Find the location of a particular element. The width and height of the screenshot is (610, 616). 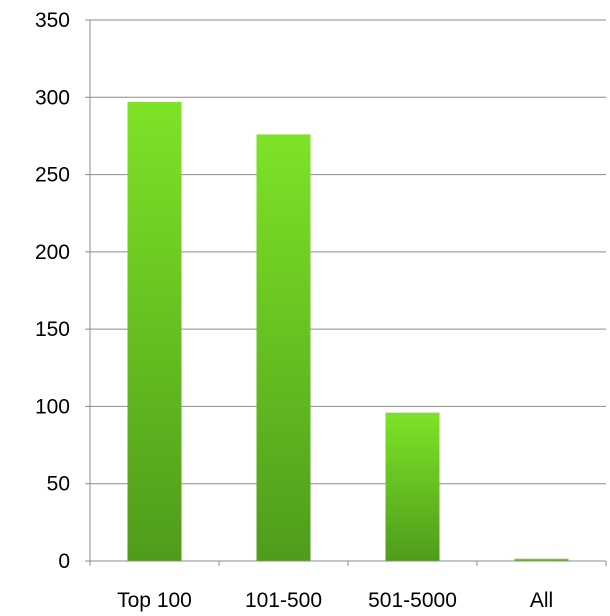

y-tick-label: 0 is located at coordinates (64, 561).